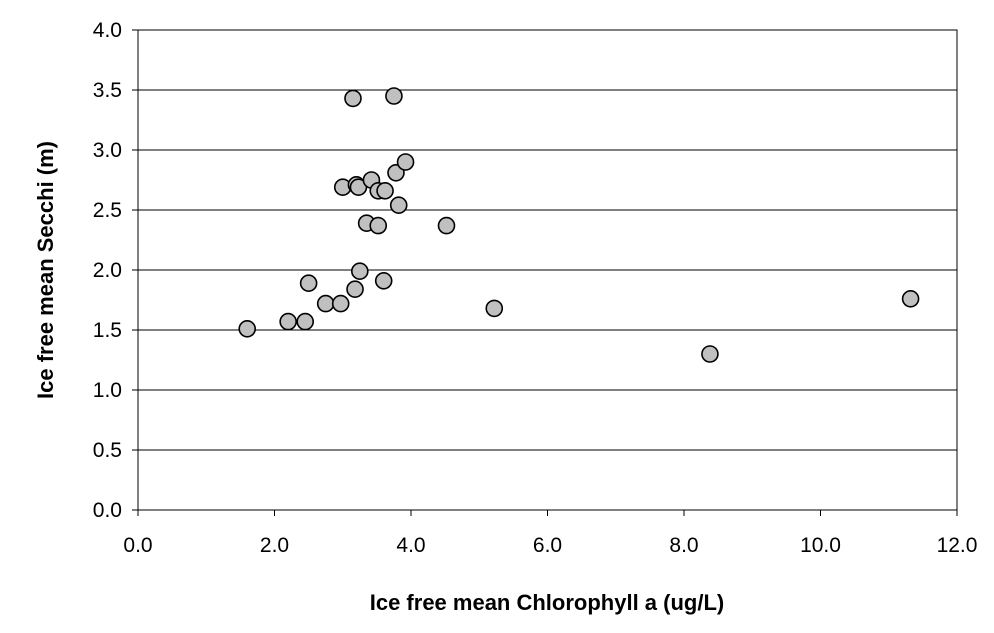 This screenshot has height=633, width=994. I want to click on x-axis-ticks: 0.0 2.0 4.0 6.0 8.0 10.0 12.0, so click(550, 533).